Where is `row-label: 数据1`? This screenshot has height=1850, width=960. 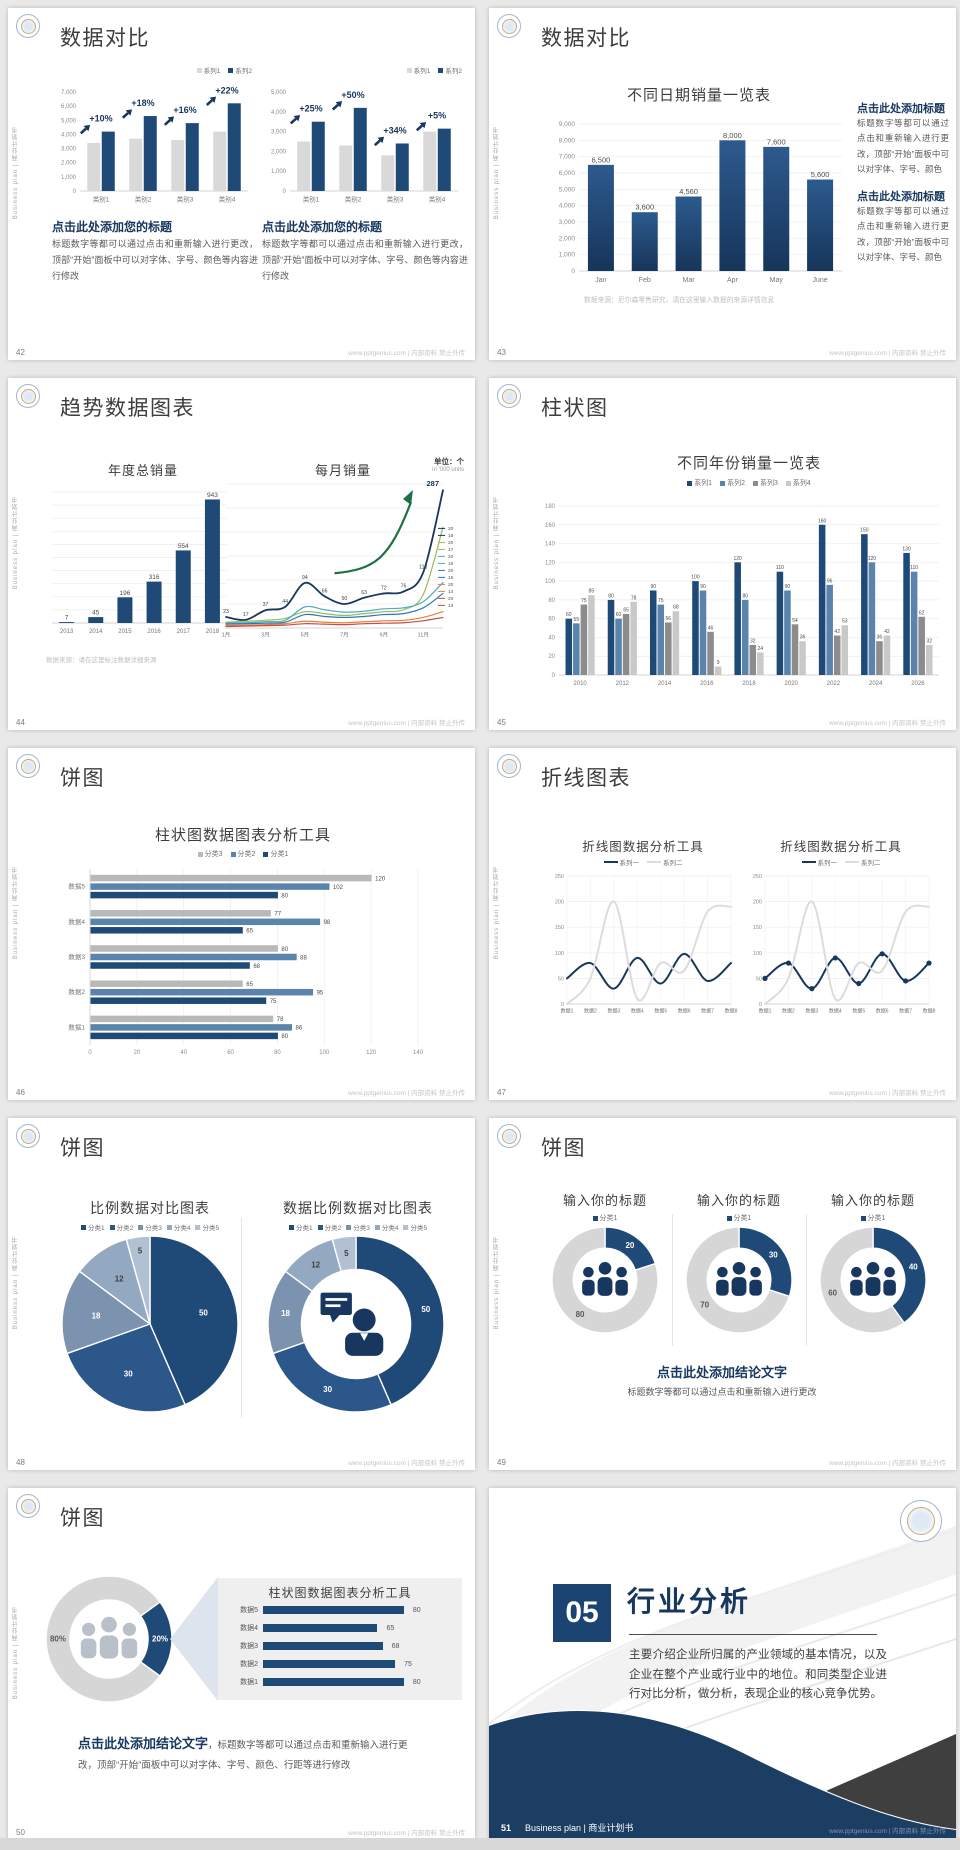 row-label: 数据1 is located at coordinates (249, 1682).